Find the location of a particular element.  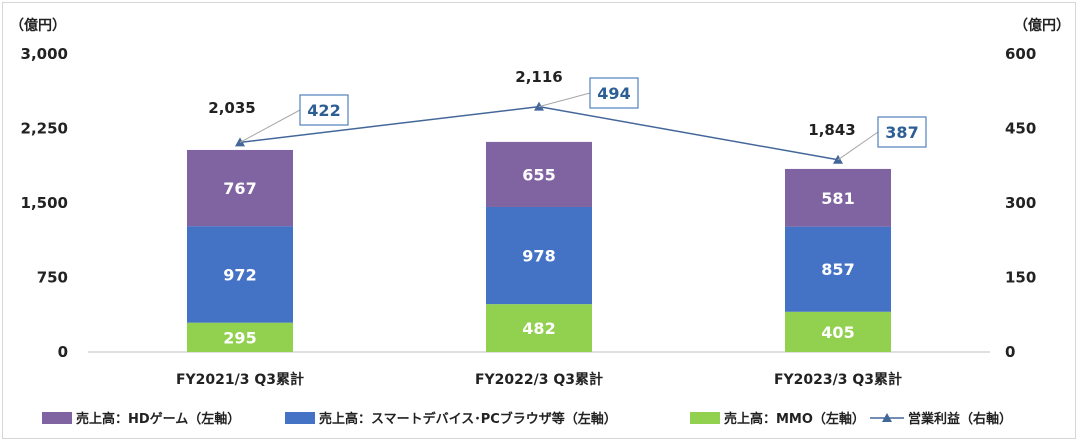

op-profit-label: 494 is located at coordinates (613, 93).